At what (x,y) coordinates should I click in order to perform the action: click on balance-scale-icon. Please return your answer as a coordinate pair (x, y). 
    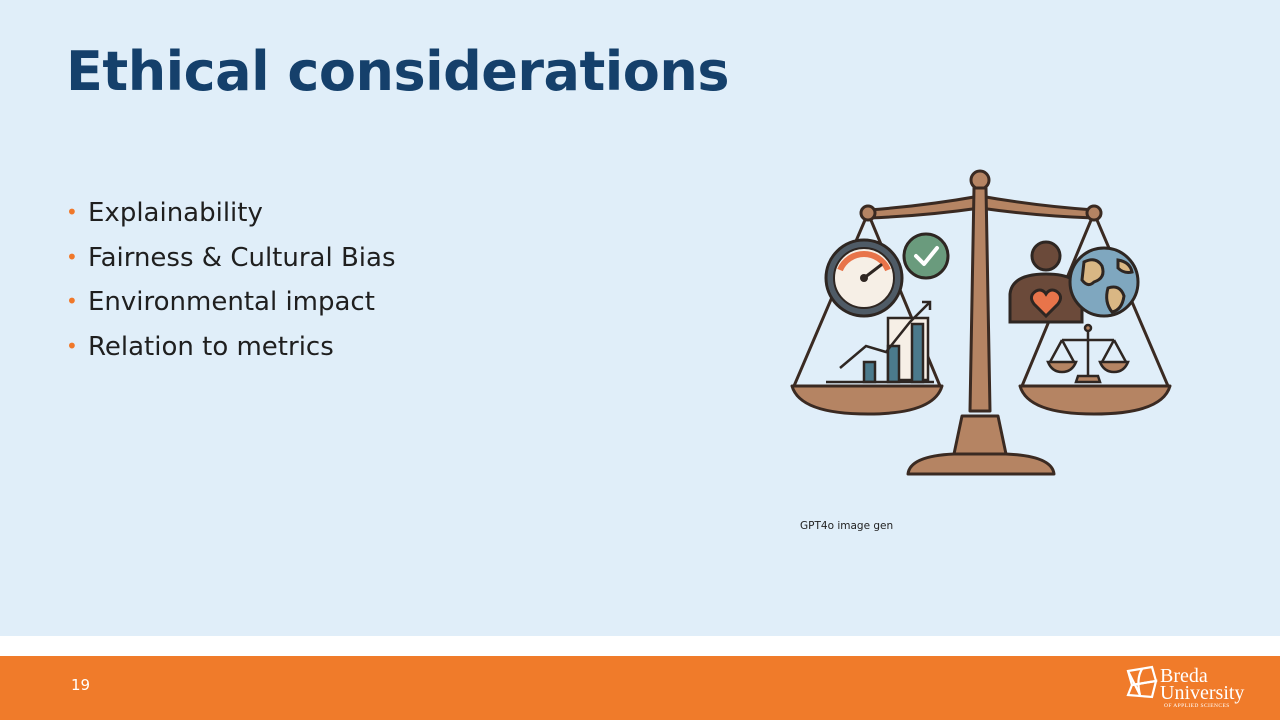
    Looking at the image, I should click on (981, 322).